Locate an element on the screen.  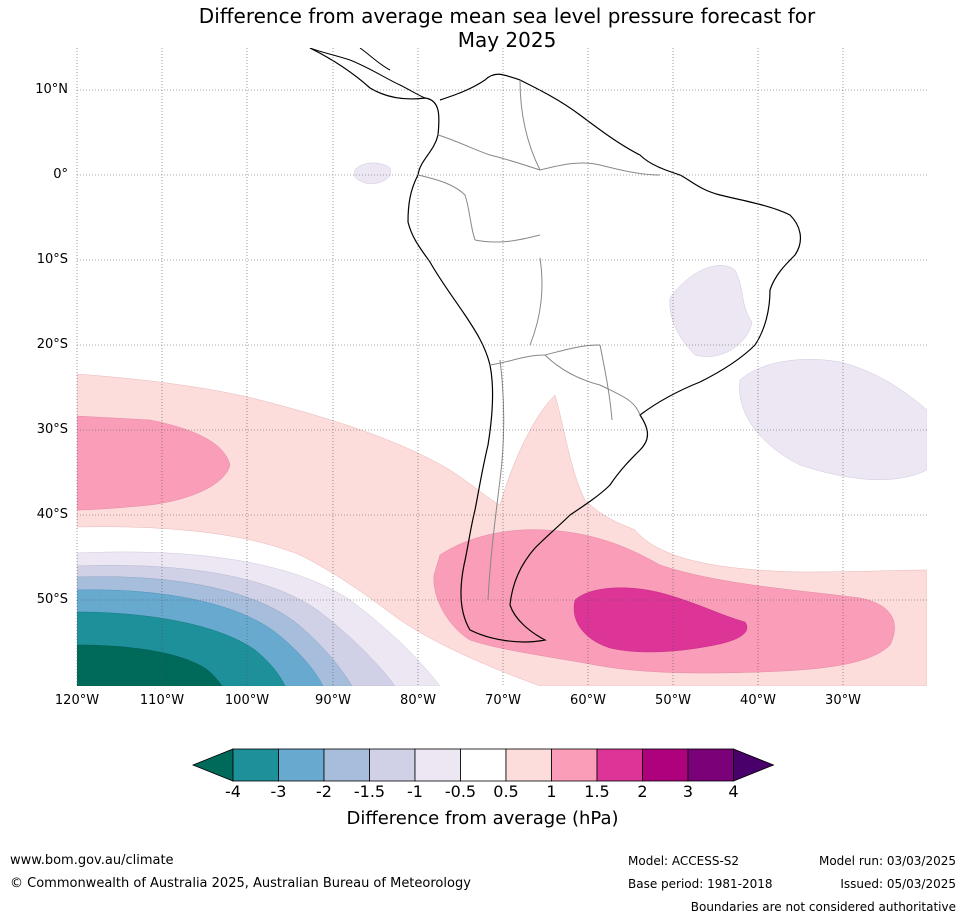
colorbar-tick-label: -3 is located at coordinates (278, 791).